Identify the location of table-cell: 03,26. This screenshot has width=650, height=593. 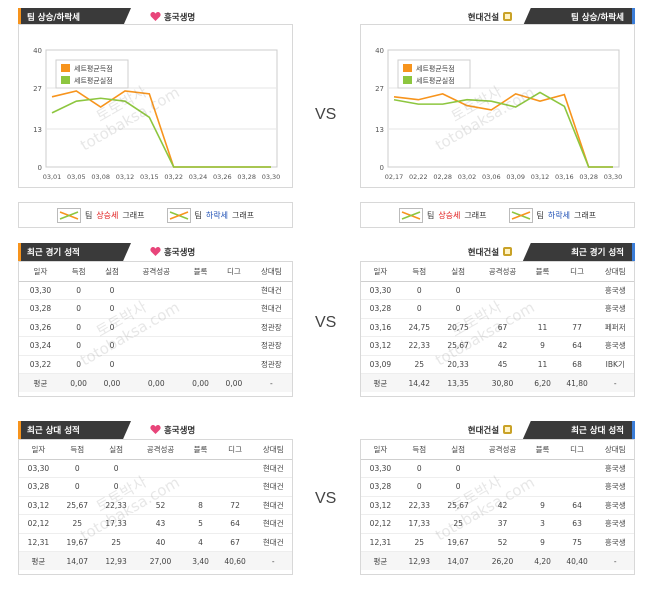
(40, 327).